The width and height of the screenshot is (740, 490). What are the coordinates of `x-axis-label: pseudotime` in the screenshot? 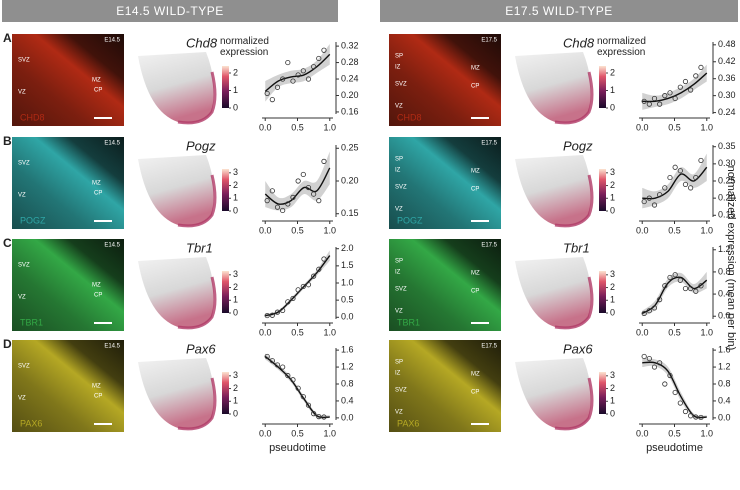 It's located at (674, 448).